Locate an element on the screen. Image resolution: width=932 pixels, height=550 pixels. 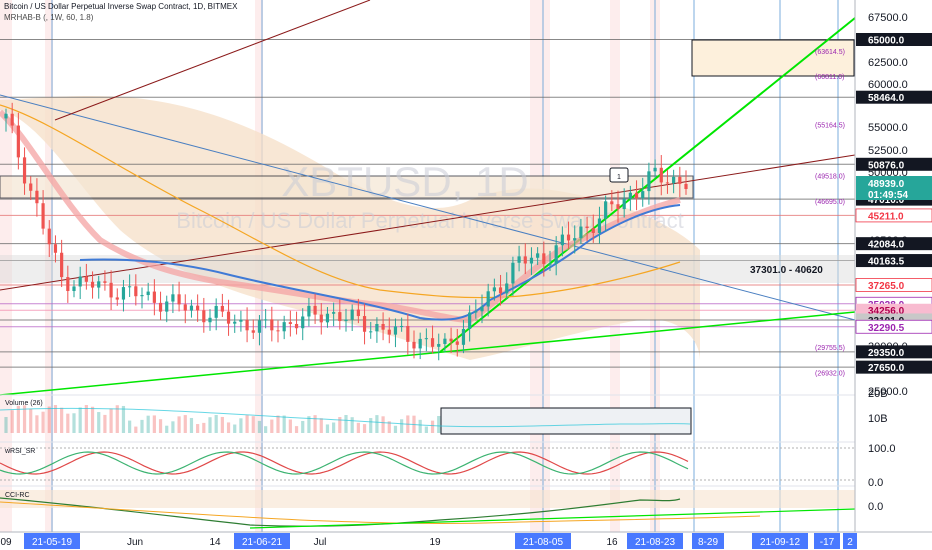
time-label: -17 is located at coordinates (827, 541).